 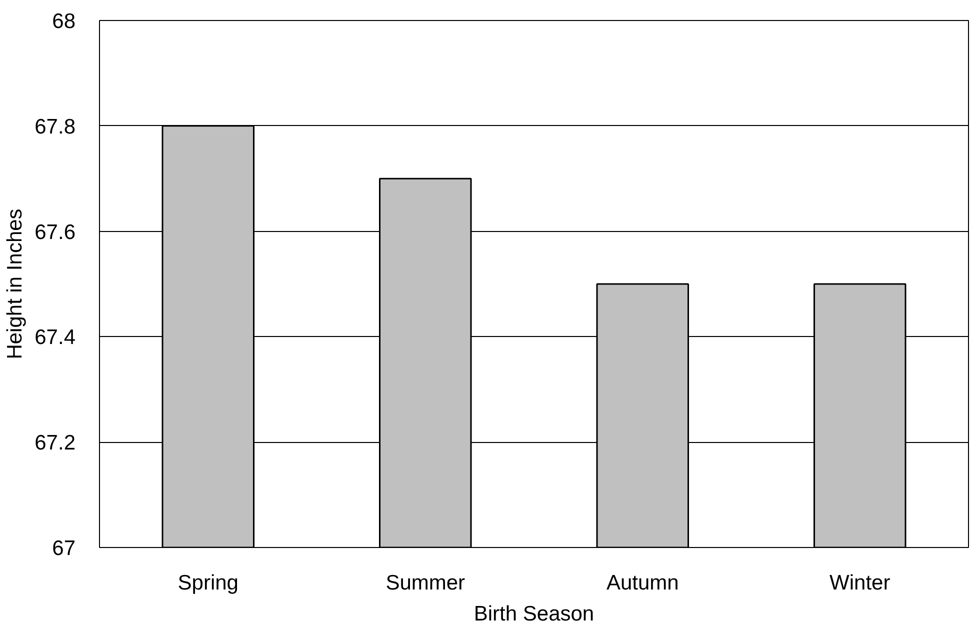 What do you see at coordinates (64, 548) in the screenshot?
I see `y-tick-label: 67` at bounding box center [64, 548].